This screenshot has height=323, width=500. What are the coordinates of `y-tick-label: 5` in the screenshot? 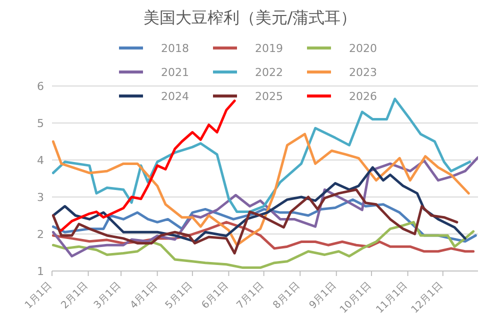 It's located at (40, 123).